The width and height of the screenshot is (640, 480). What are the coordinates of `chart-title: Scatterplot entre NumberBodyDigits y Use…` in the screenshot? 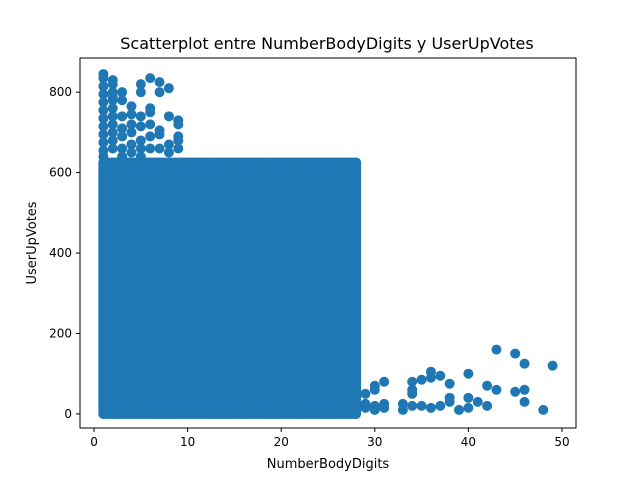 It's located at (326, 43).